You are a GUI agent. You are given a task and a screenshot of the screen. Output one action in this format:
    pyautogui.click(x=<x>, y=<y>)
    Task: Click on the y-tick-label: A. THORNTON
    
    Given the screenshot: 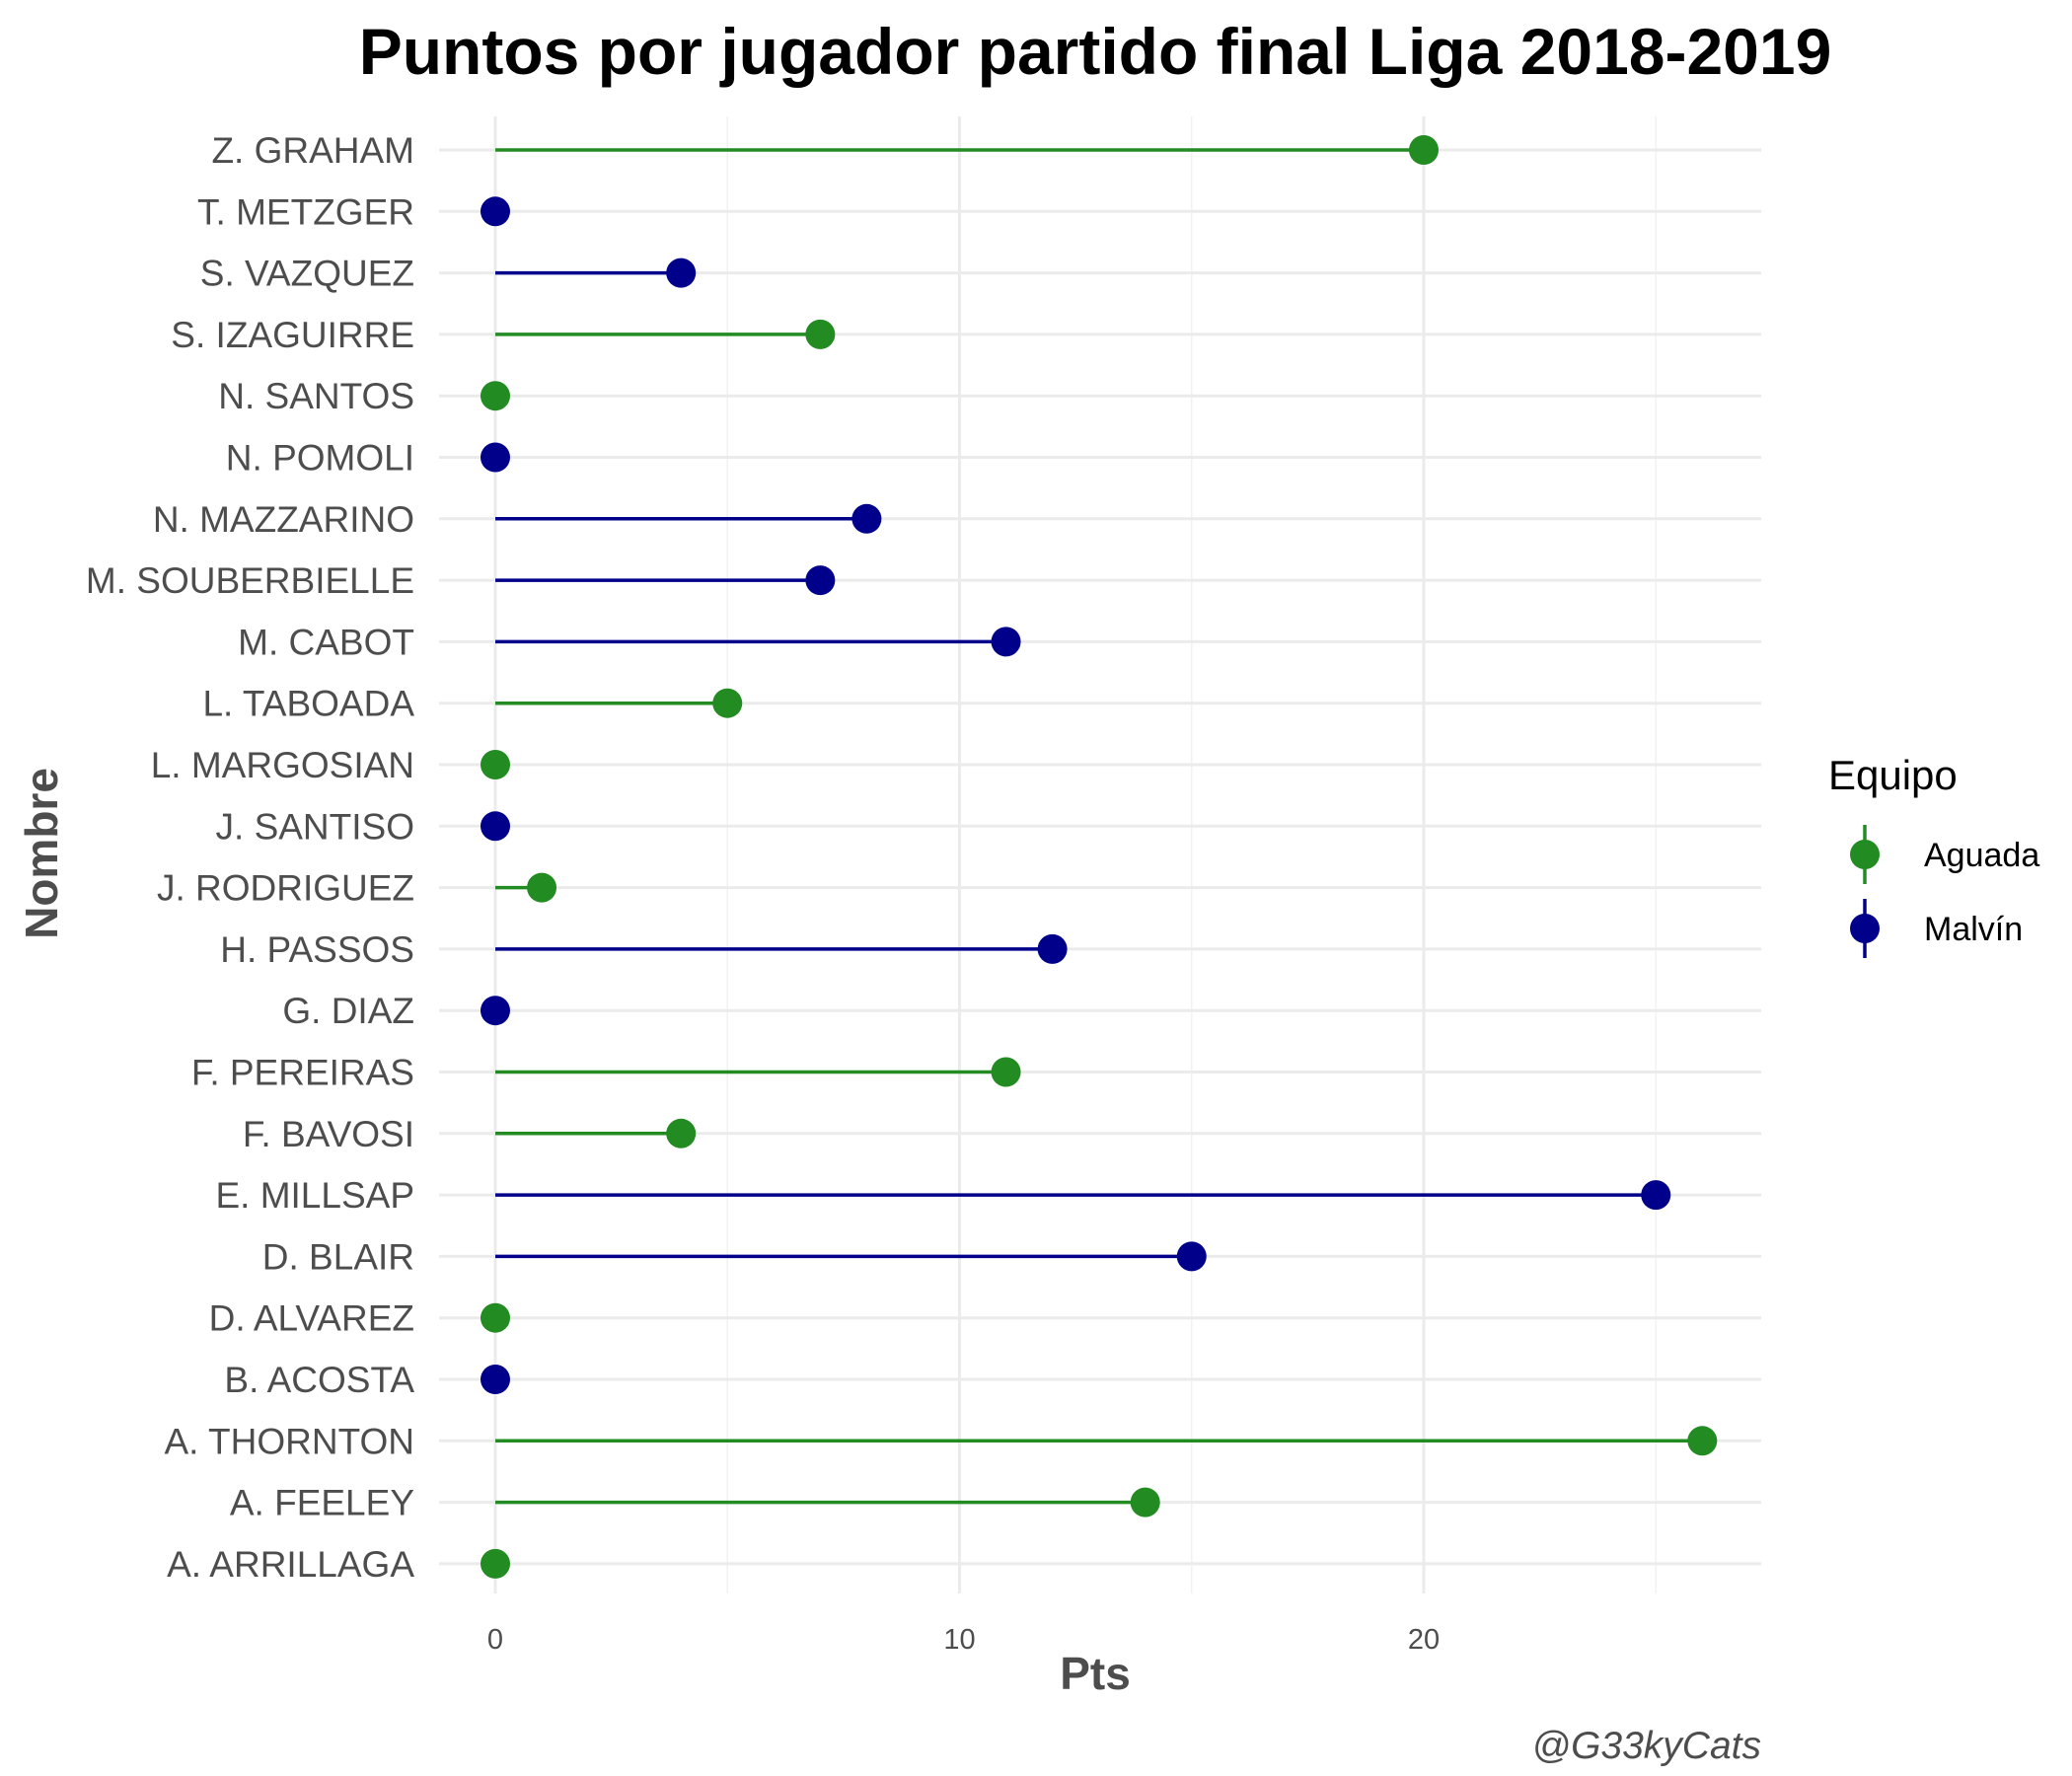 What is the action you would take?
    pyautogui.click(x=289, y=1441)
    